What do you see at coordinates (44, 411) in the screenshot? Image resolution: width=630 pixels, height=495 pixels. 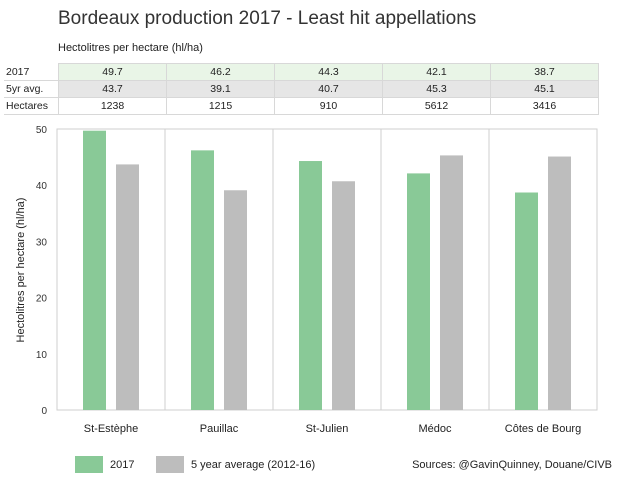 I see `y-tick-label: 0` at bounding box center [44, 411].